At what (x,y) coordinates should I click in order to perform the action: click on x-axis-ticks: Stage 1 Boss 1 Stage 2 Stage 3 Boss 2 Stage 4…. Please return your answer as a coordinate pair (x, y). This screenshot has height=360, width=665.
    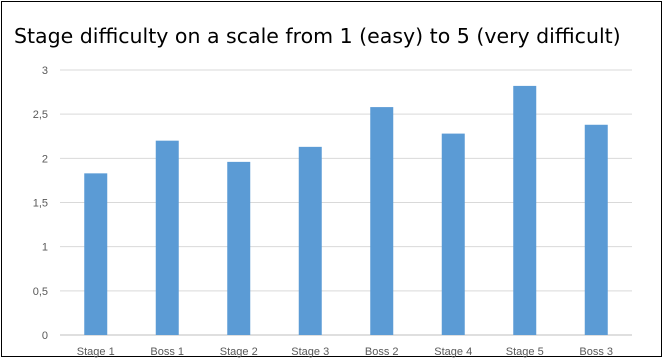
    Looking at the image, I should click on (345, 352).